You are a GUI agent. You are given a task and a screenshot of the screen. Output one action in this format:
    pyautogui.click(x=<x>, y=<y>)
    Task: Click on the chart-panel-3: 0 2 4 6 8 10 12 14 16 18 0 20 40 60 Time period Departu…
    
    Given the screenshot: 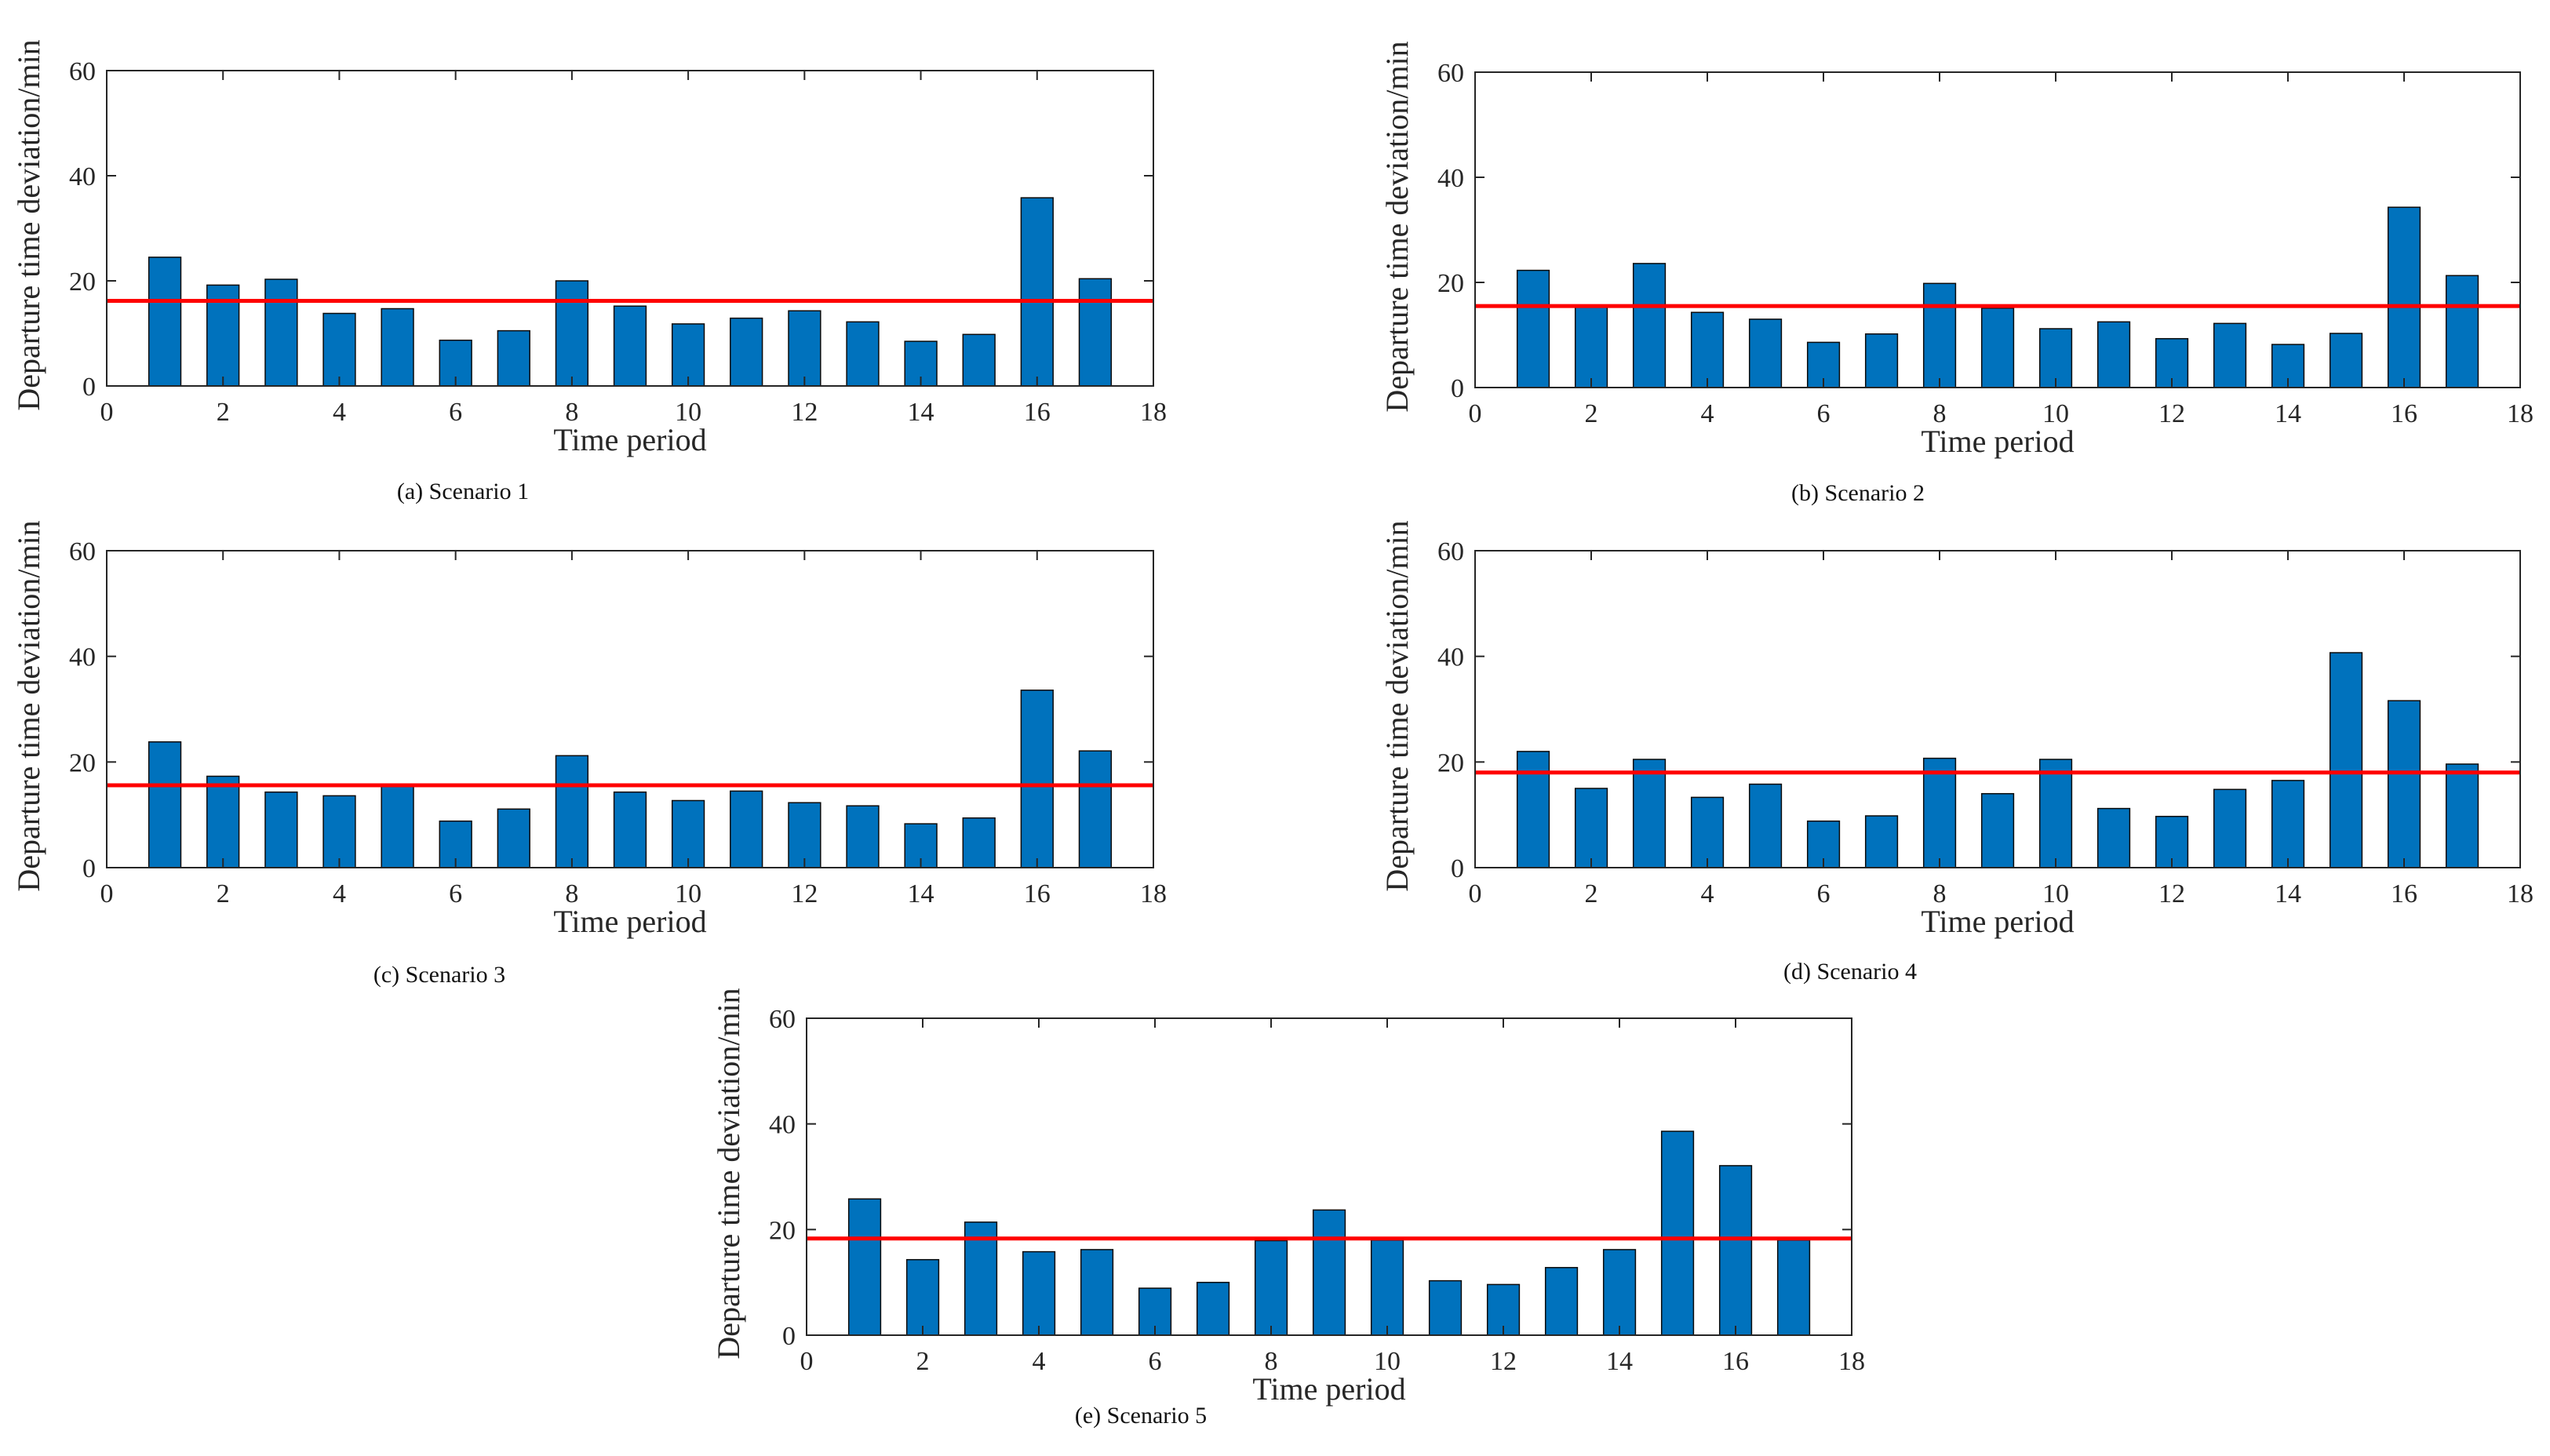 What is the action you would take?
    pyautogui.click(x=589, y=754)
    